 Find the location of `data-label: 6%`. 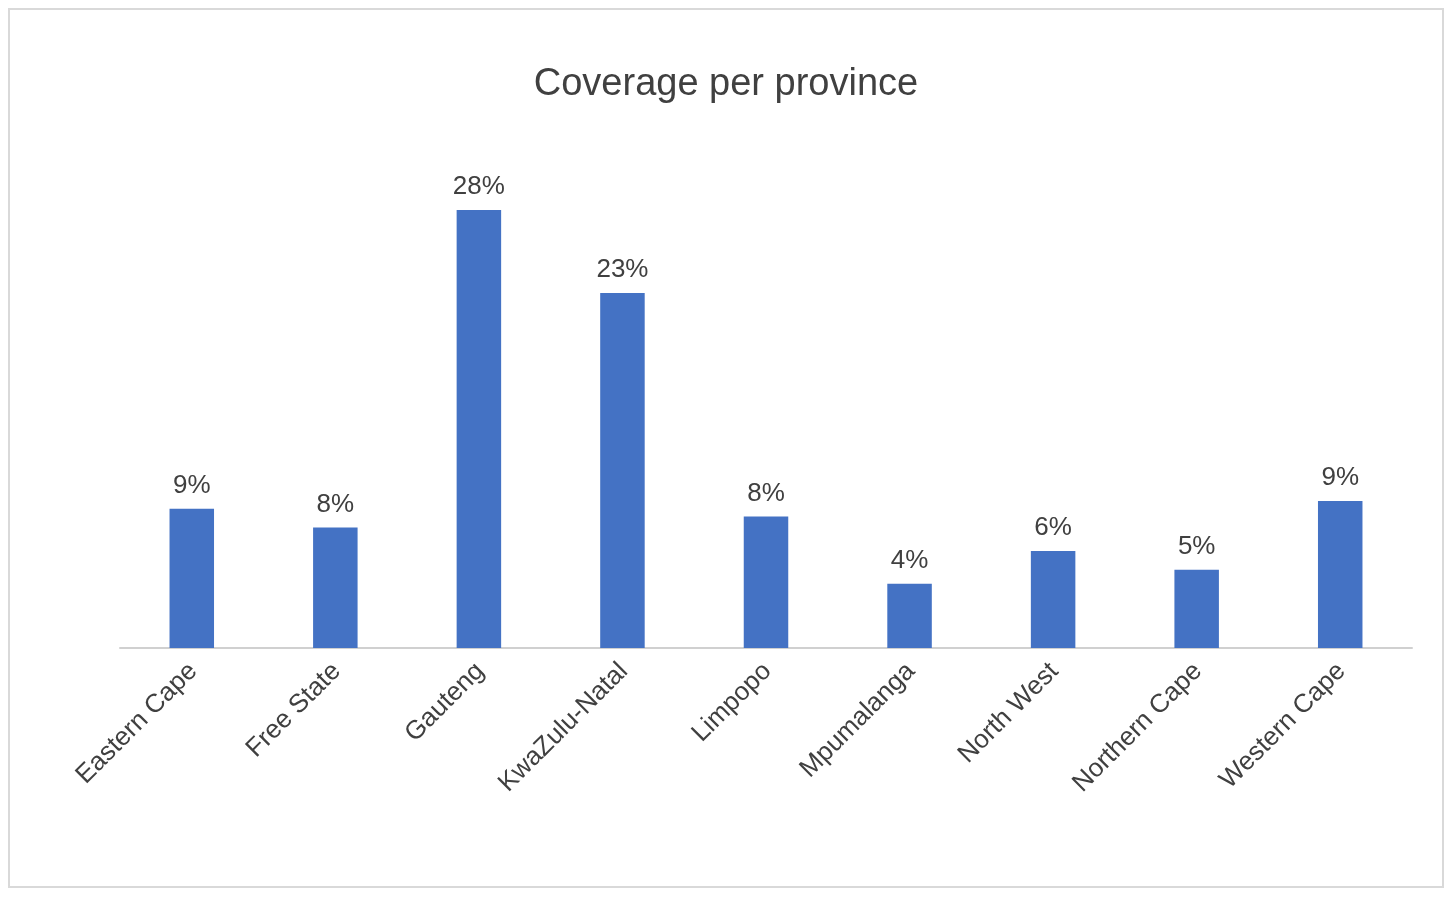

data-label: 6% is located at coordinates (1053, 526).